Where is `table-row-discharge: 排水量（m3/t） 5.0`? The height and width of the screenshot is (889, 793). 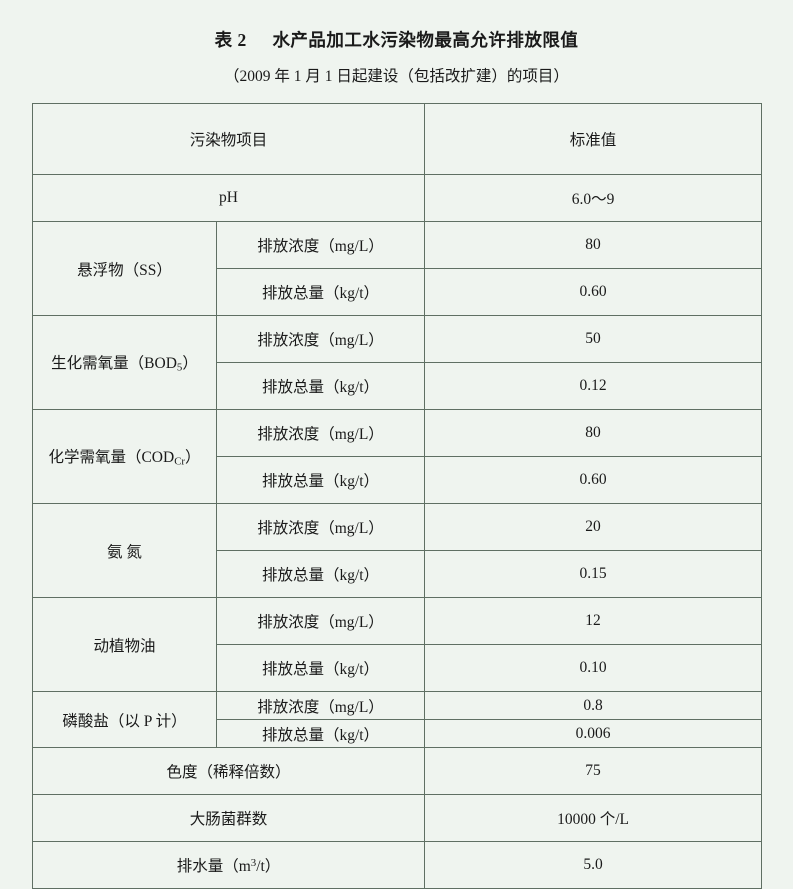
table-row-discharge: 排水量（m3/t） 5.0 is located at coordinates (397, 865).